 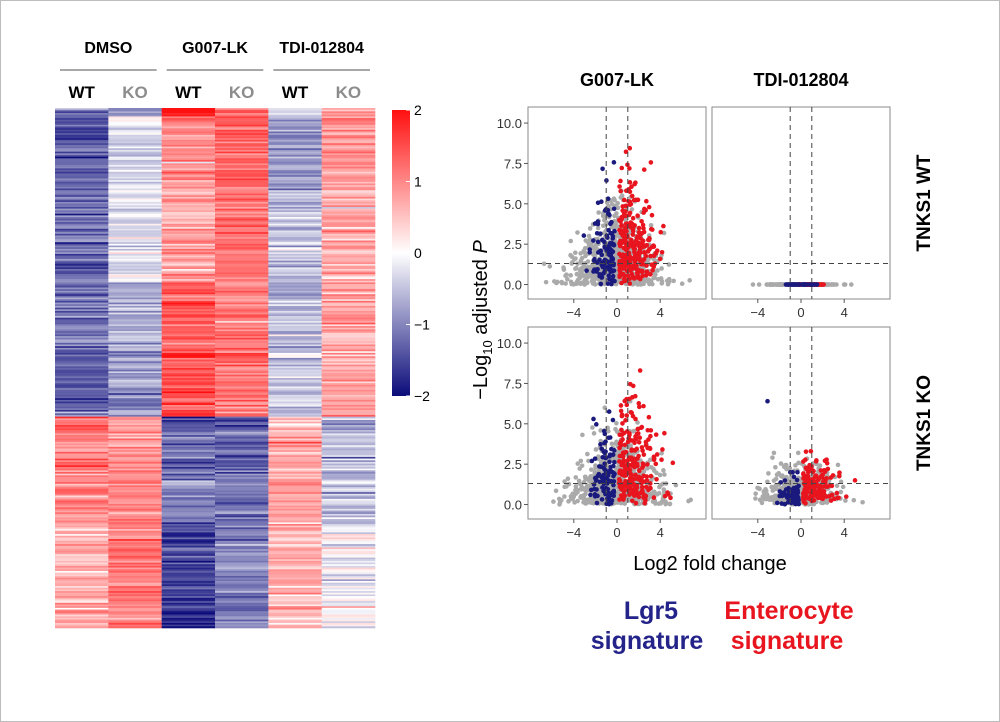 What do you see at coordinates (135, 92) in the screenshot?
I see `heatmap-column-label: KO` at bounding box center [135, 92].